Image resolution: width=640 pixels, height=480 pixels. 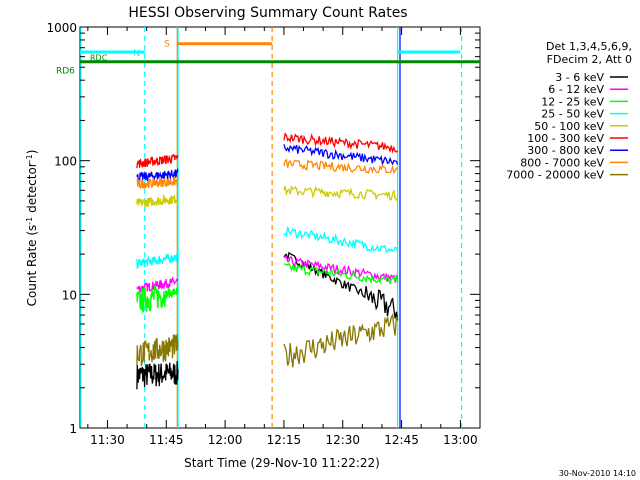 I want to click on legend-entry-4: 50 - 100 keV, so click(x=581, y=126).